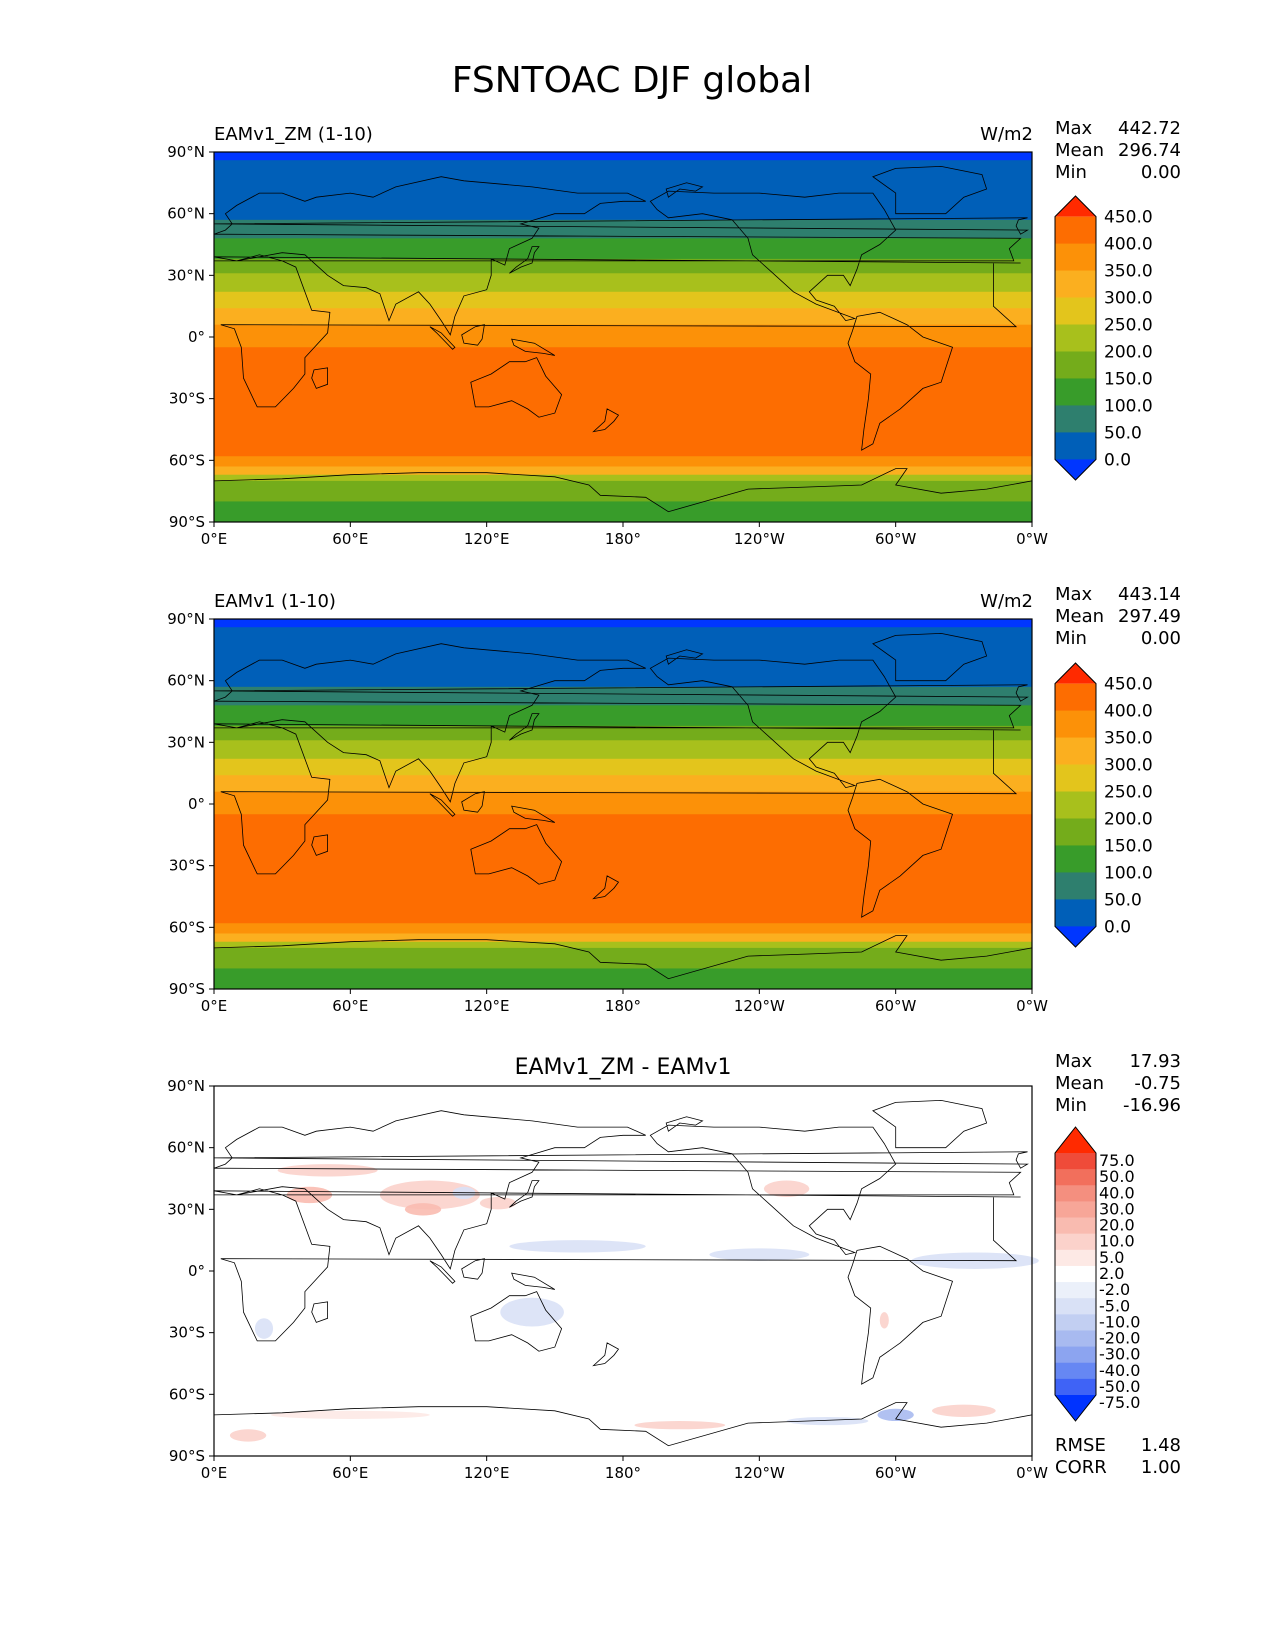 This screenshot has width=1275, height=1650. What do you see at coordinates (1079, 150) in the screenshot?
I see `stat-label: Mean` at bounding box center [1079, 150].